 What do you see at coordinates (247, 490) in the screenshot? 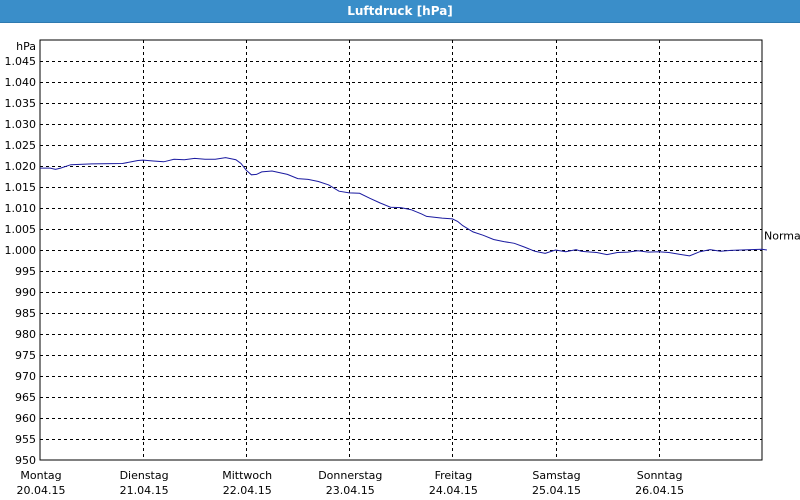
I see `x-date-label: 22.04.15` at bounding box center [247, 490].